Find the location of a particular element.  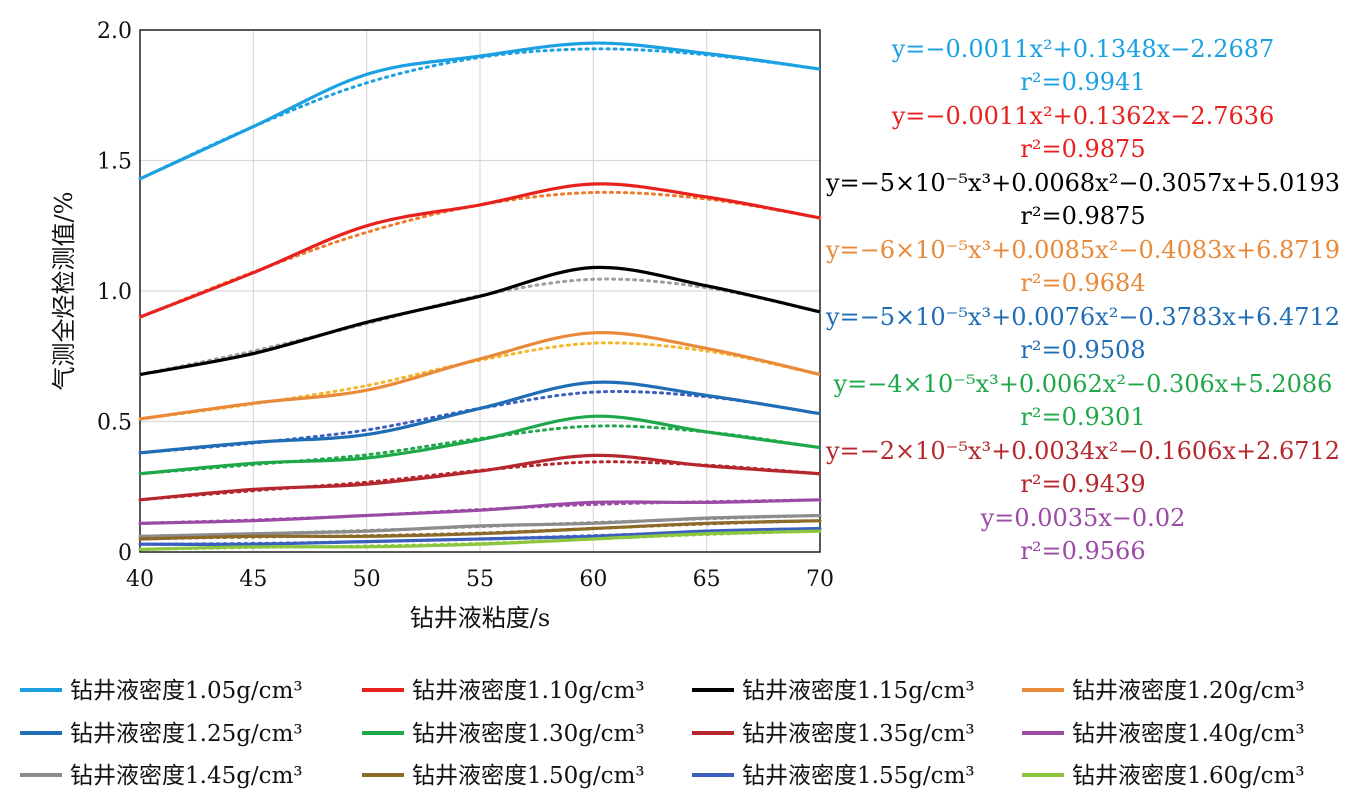

legend-label: 钻井液密度1.20g/cm³ is located at coordinates (1188, 691).